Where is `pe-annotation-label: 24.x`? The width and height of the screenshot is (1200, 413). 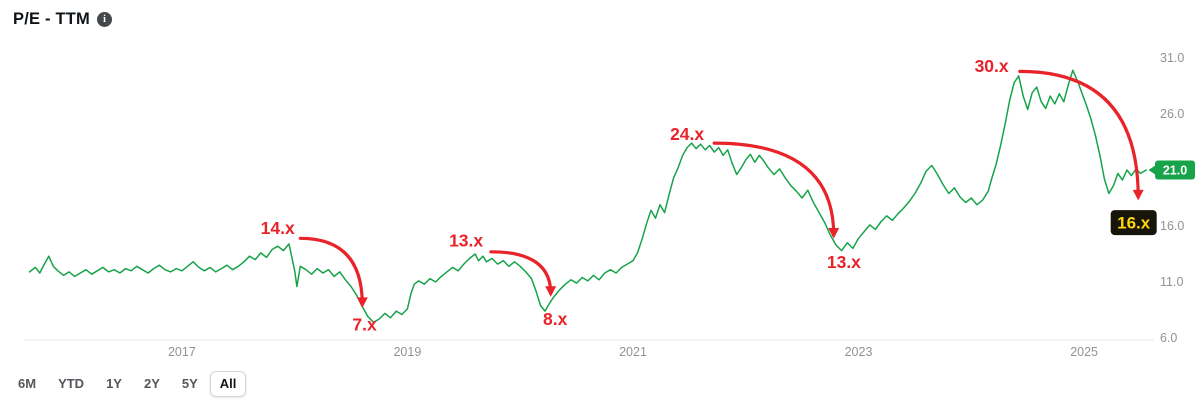
pe-annotation-label: 24.x is located at coordinates (687, 134).